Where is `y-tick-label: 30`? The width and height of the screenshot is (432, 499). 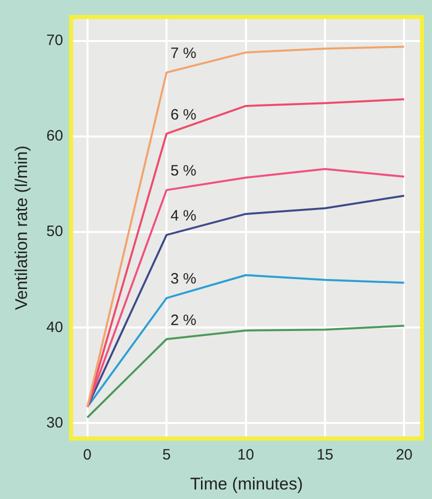 y-tick-label: 30 is located at coordinates (55, 423).